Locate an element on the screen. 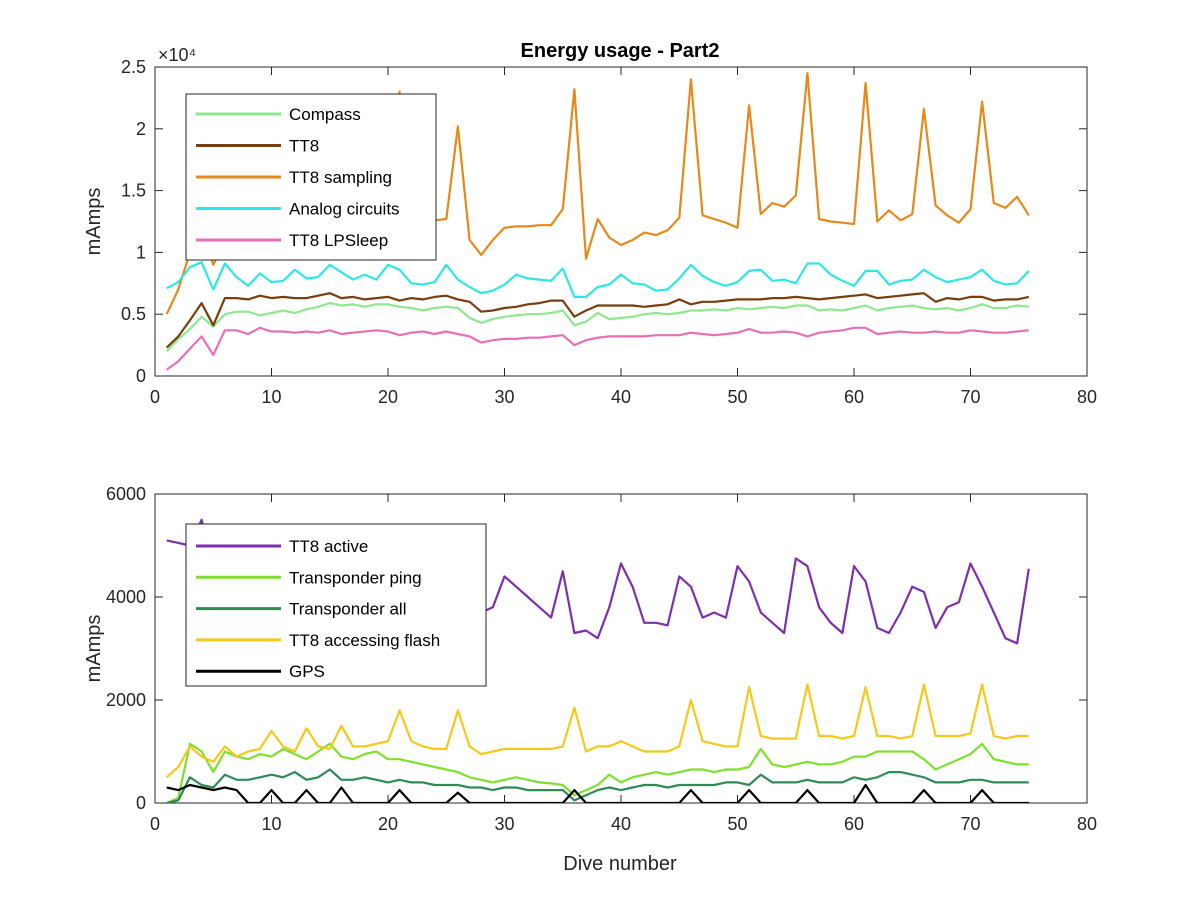  legend-label-gps: GPS is located at coordinates (307, 671).